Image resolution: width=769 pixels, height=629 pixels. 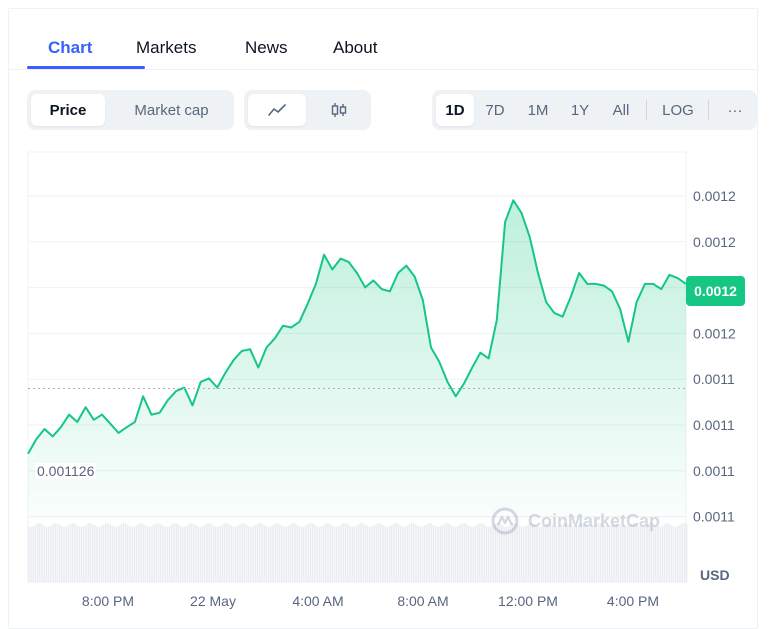 What do you see at coordinates (715, 575) in the screenshot?
I see `currency-label: USD` at bounding box center [715, 575].